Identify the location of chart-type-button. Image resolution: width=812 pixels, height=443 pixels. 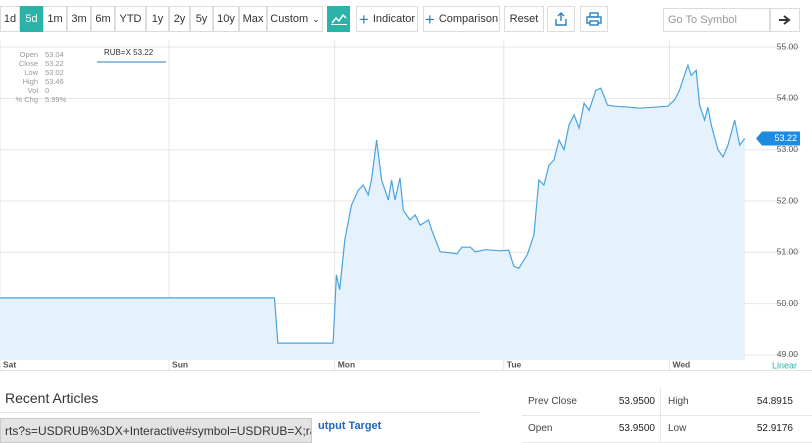
(338, 19).